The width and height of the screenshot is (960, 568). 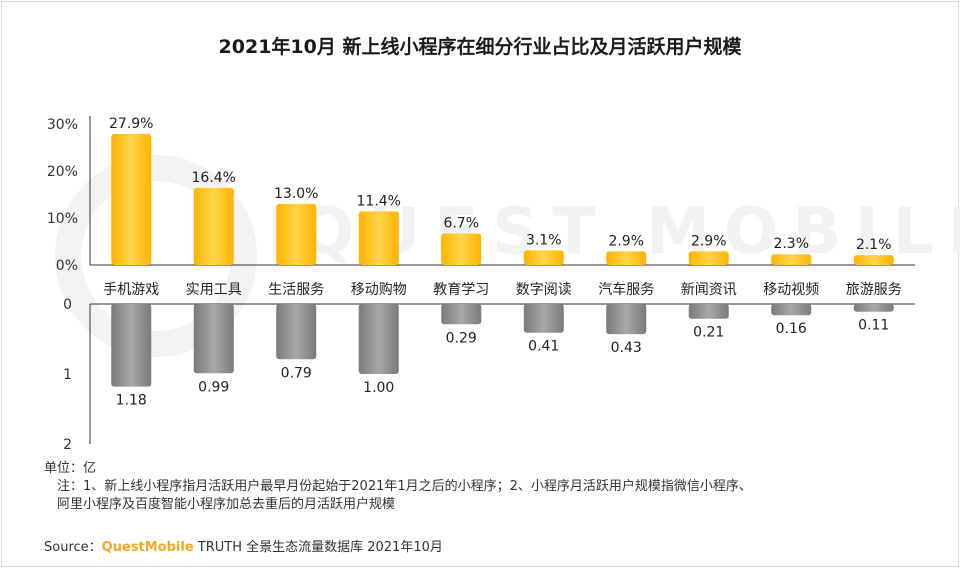 What do you see at coordinates (626, 348) in the screenshot?
I see `mau-data-label: 0.43` at bounding box center [626, 348].